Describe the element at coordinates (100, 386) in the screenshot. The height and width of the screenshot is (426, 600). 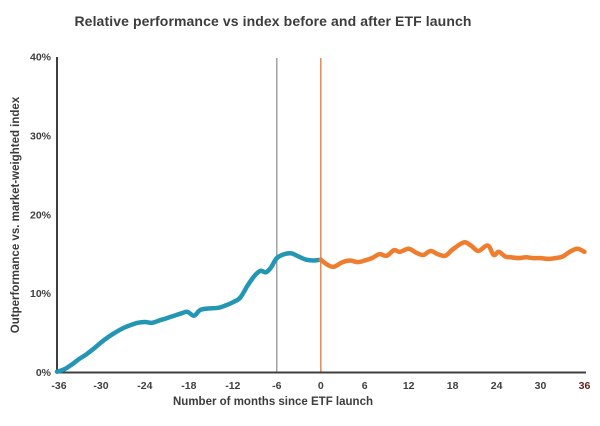
I see `x-tick-label: -30` at that location.